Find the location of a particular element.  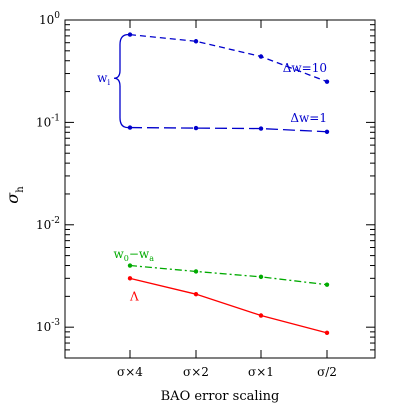

y-tick-exponent: -2 is located at coordinates (55, 221).